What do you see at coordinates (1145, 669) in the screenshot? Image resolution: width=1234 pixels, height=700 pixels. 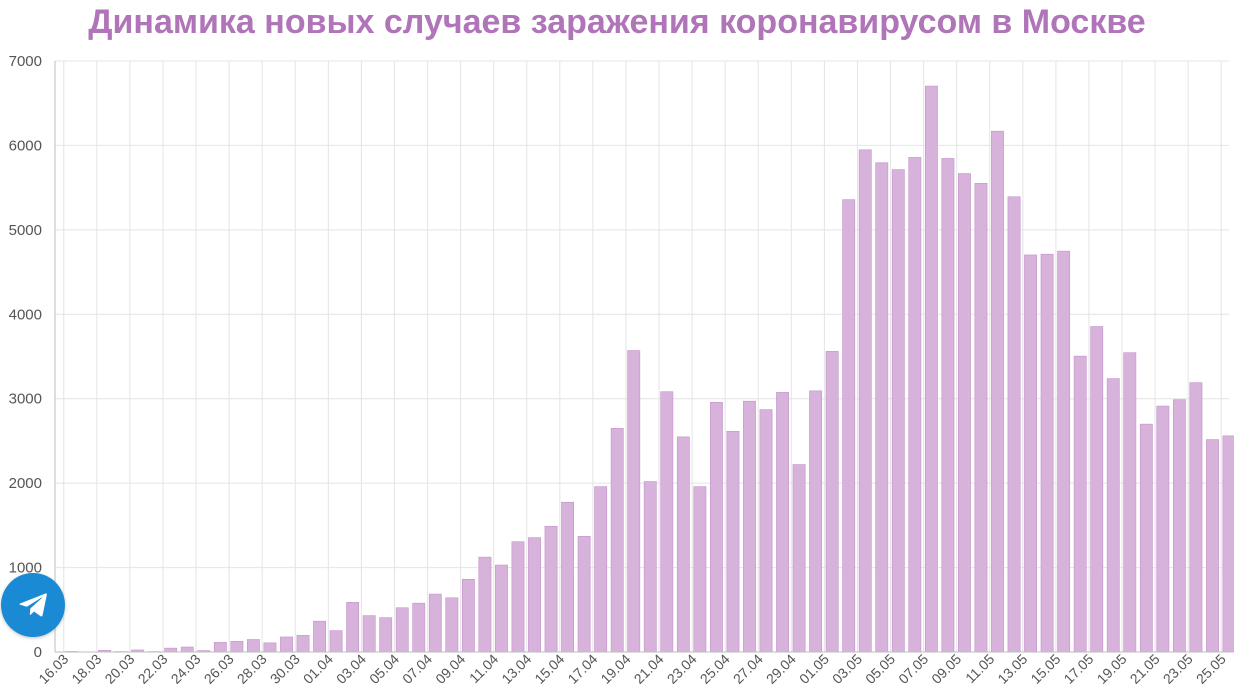 I see `x-tick-label: 21.05` at bounding box center [1145, 669].